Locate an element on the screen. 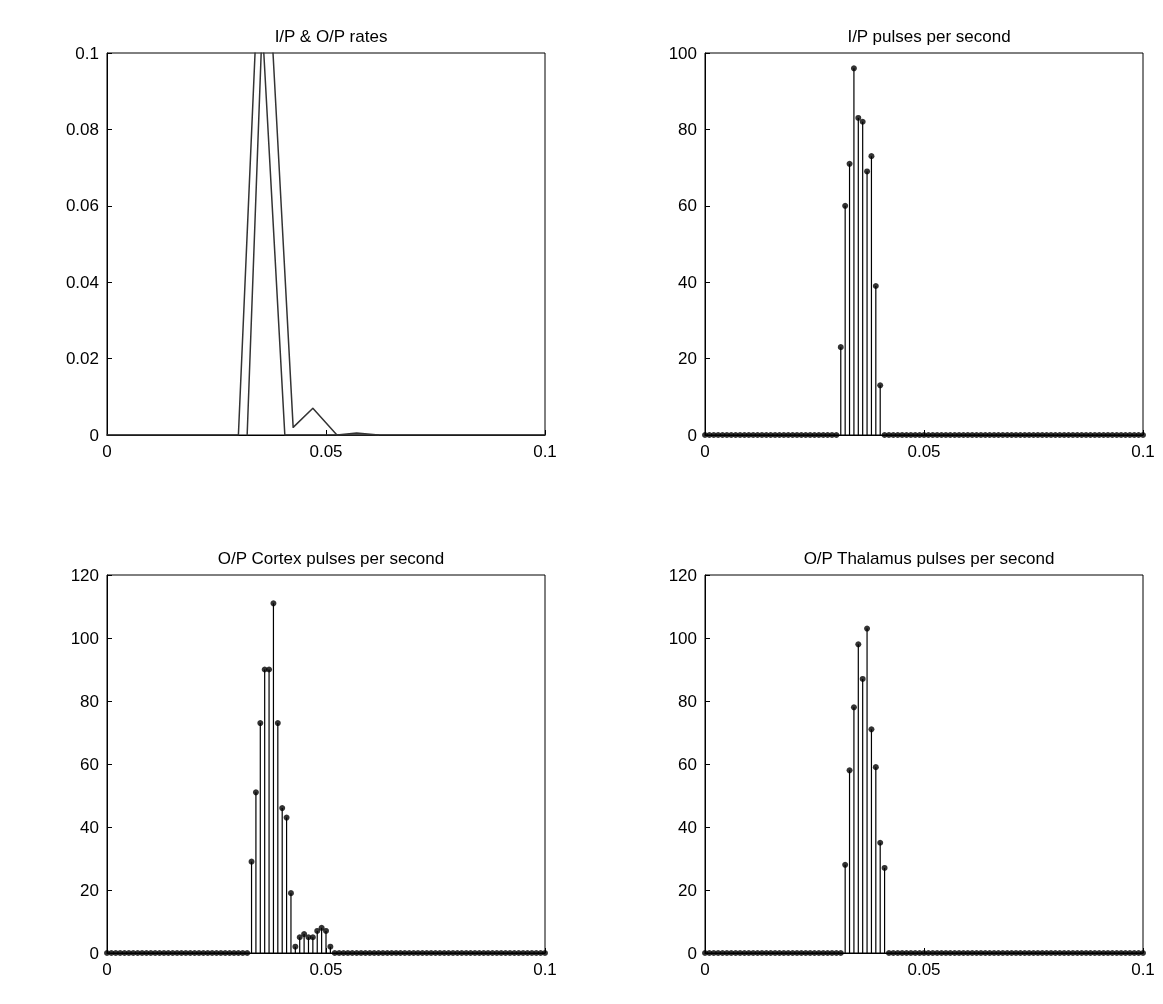 The height and width of the screenshot is (1004, 1163). chart-title: O/P Cortex pulses per second is located at coordinates (331, 558).